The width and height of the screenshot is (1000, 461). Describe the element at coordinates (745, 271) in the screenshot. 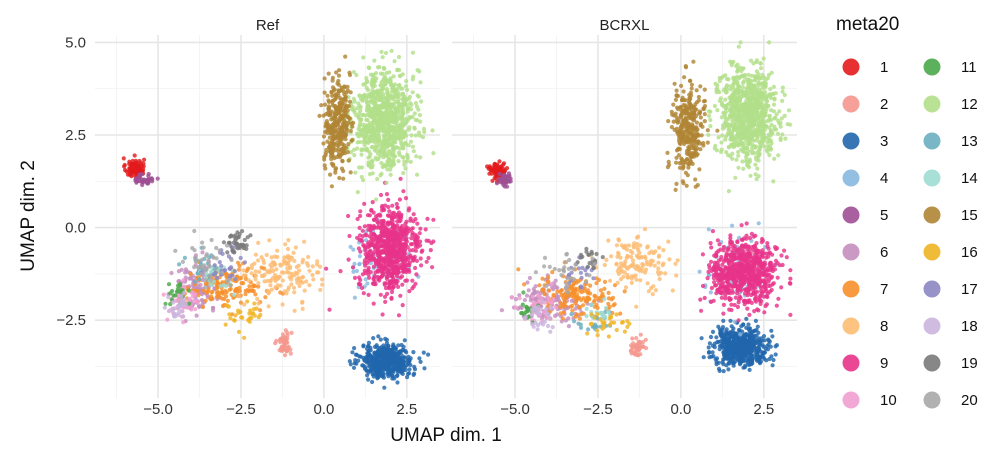

I see `cluster-9-points` at that location.